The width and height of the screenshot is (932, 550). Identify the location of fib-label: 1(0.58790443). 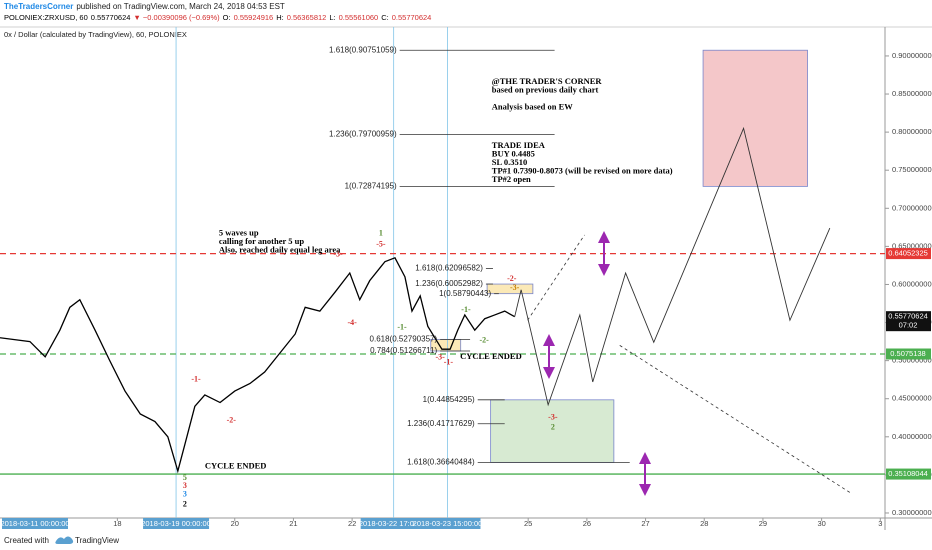
(465, 293).